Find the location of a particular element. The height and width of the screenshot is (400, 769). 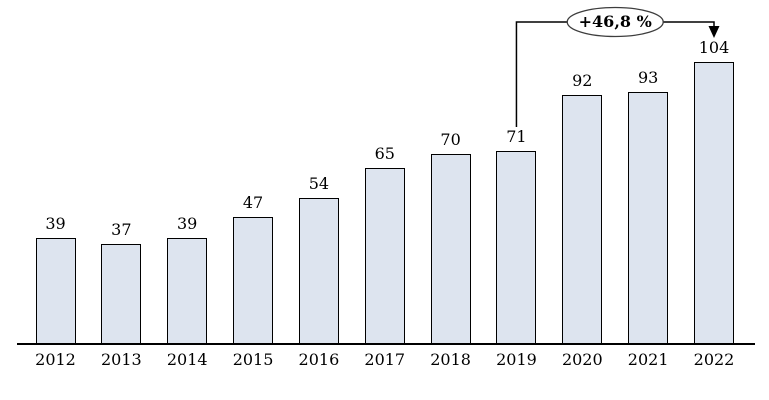

x-axis-label: 2021 is located at coordinates (648, 359).